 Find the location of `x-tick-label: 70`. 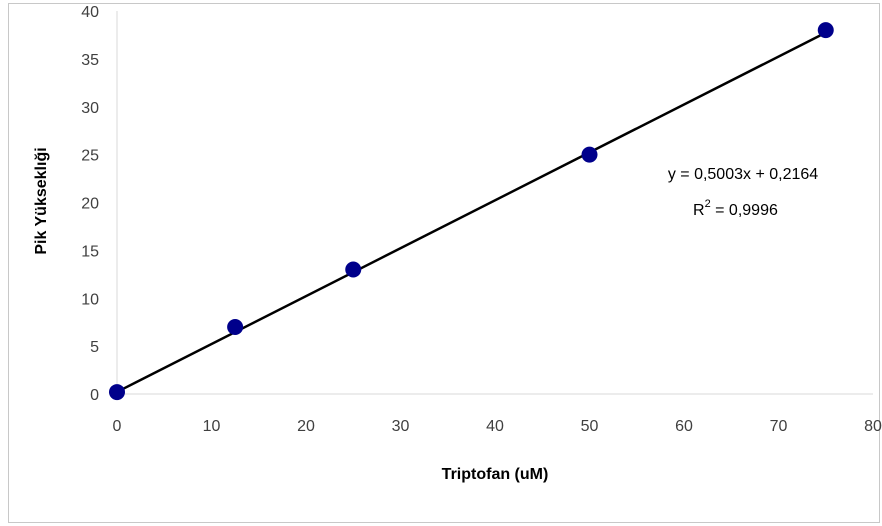

x-tick-label: 70 is located at coordinates (779, 426).